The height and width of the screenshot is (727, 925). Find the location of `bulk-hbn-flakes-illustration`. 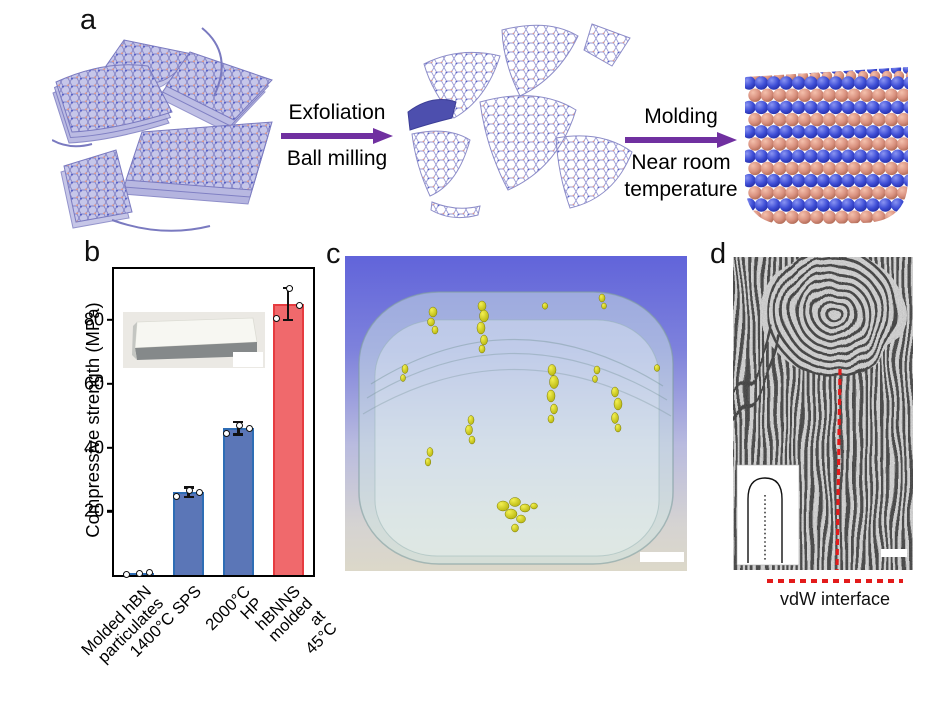

bulk-hbn-flakes-illustration is located at coordinates (162, 129).